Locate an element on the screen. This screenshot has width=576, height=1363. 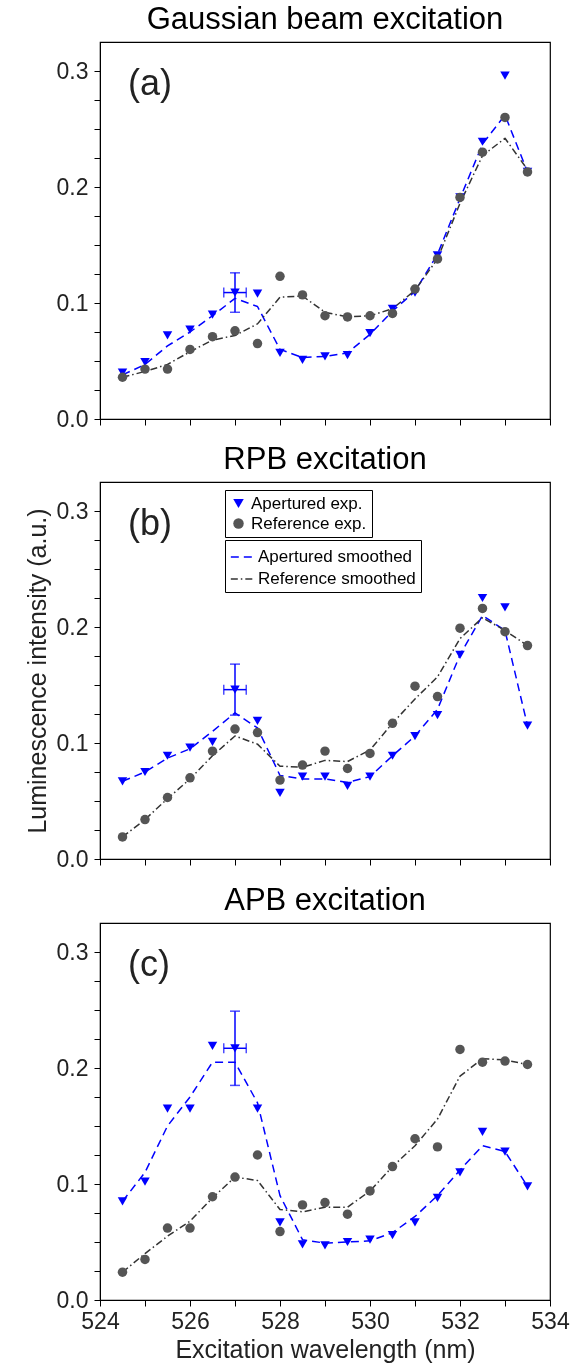
legend-label: Reference exp. is located at coordinates (309, 523).